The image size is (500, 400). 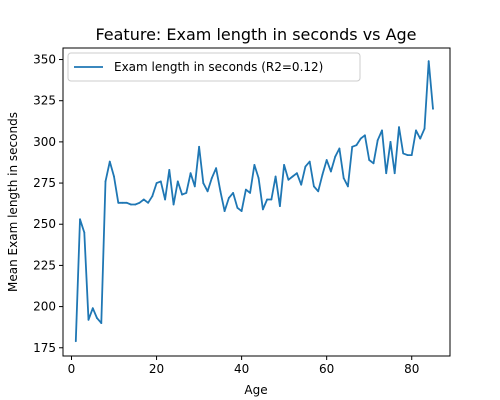 I want to click on x-tick-label: 20, so click(x=156, y=369).